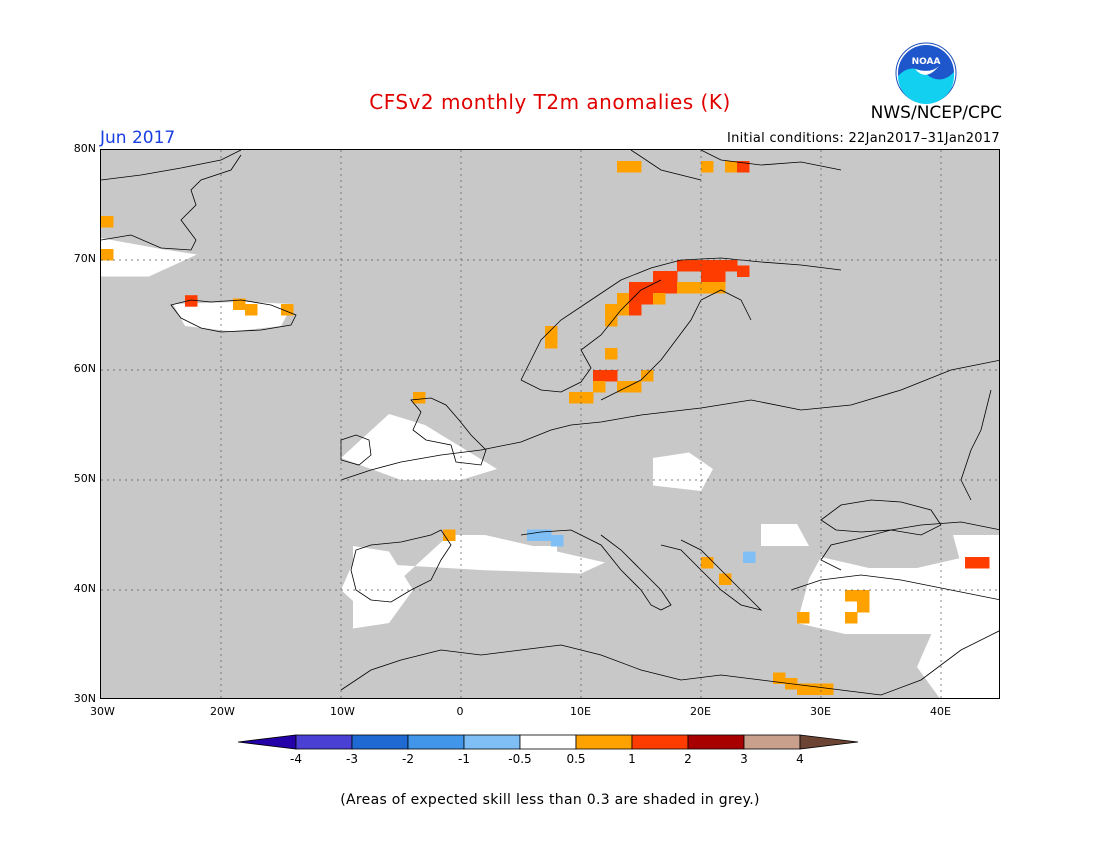 The image size is (1100, 850). I want to click on lat-label: 30N, so click(84, 698).